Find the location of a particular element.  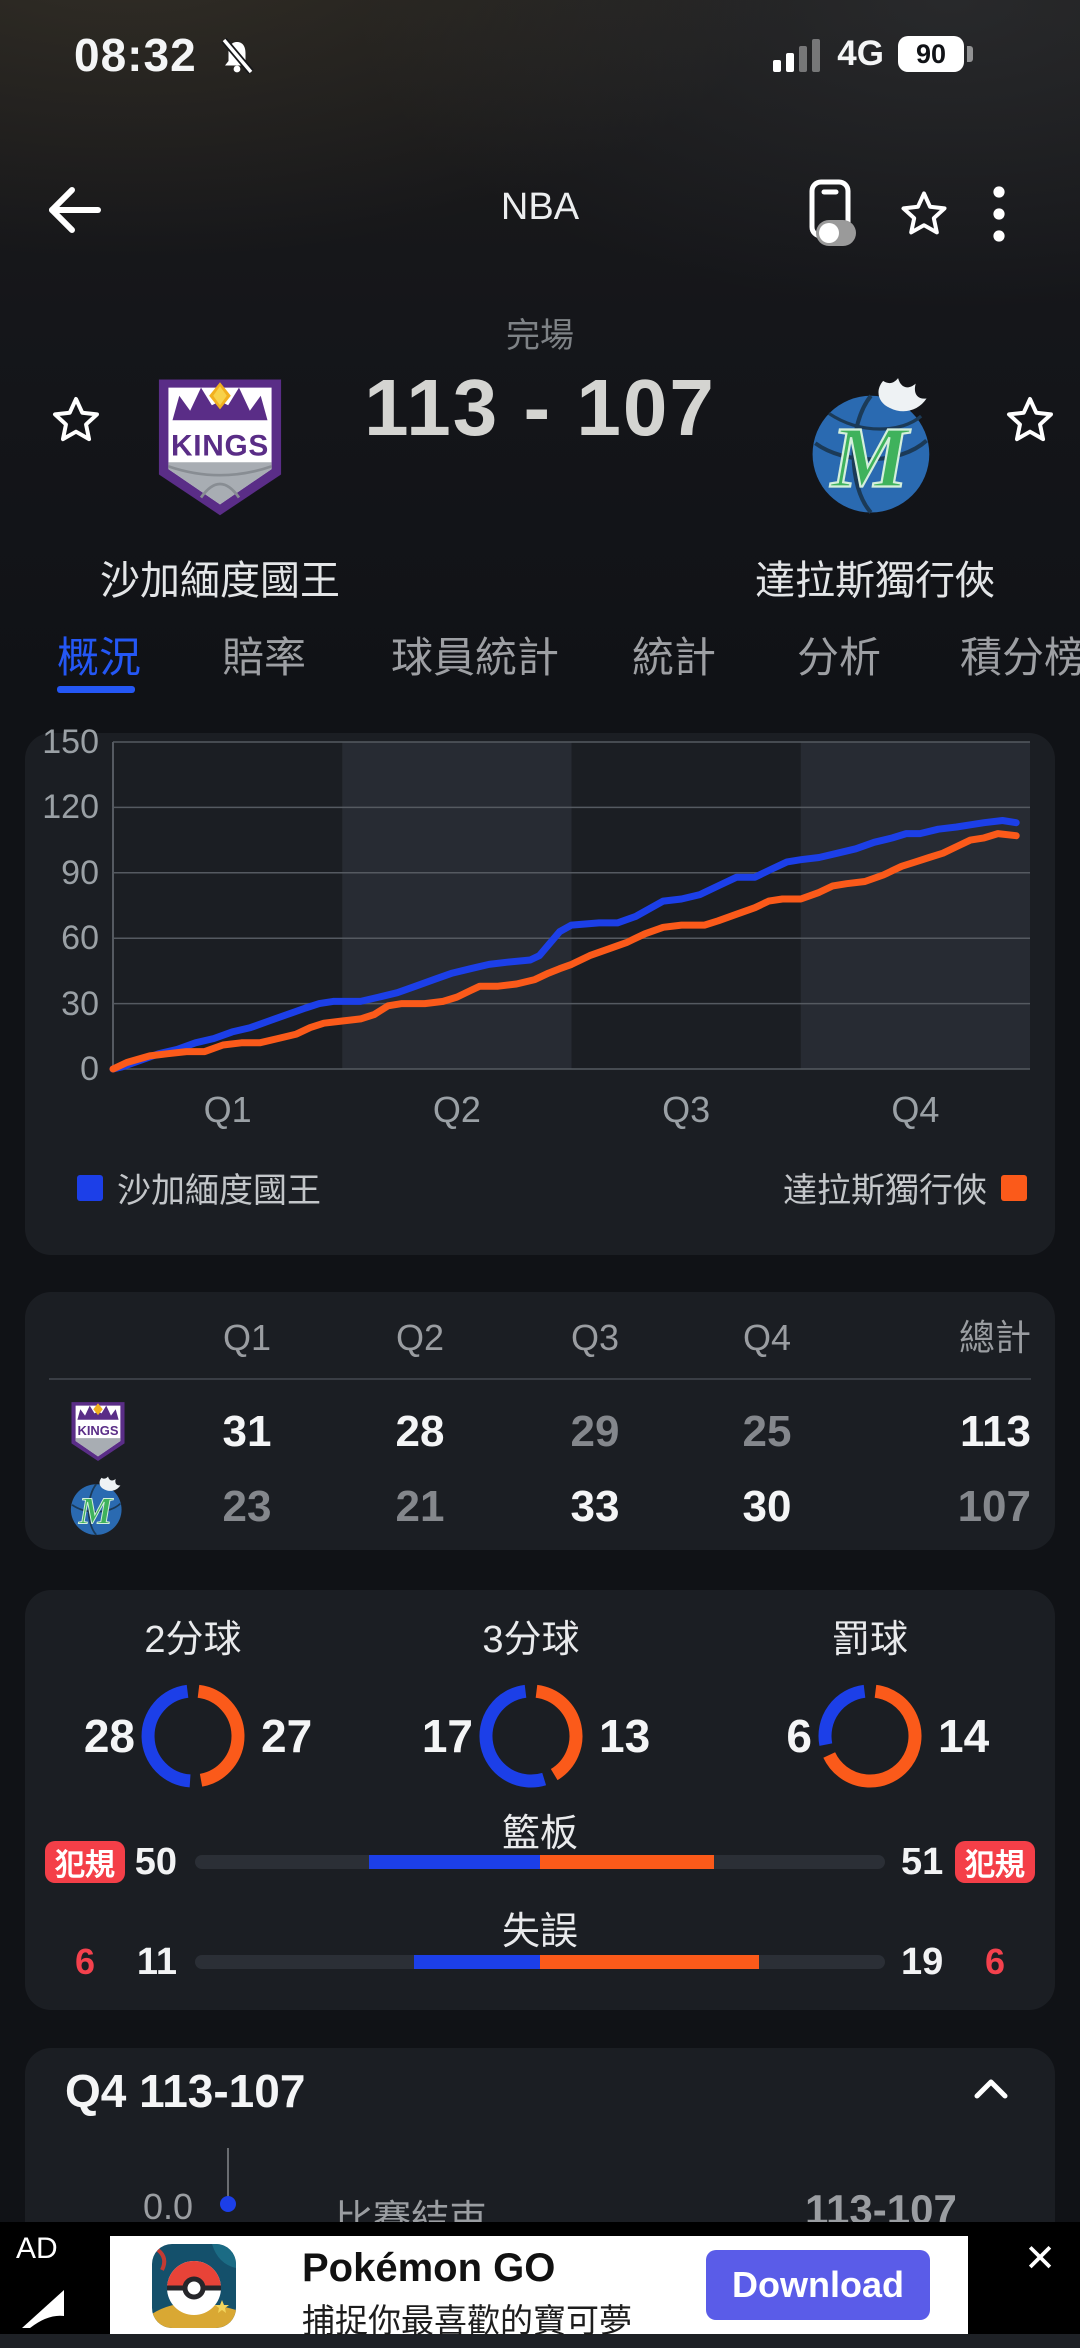

y-tick-120: 120 is located at coordinates (70, 807).